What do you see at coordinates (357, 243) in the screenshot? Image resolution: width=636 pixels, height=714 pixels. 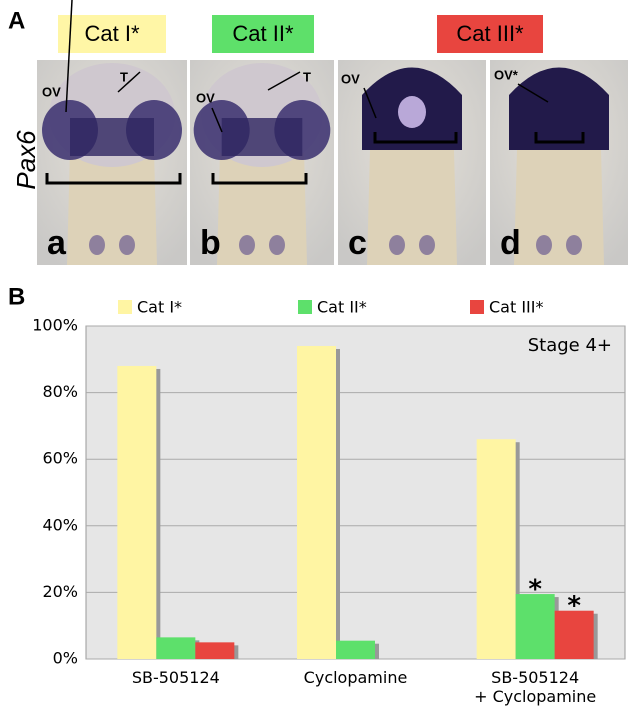 I see `photo-letter: c` at bounding box center [357, 243].